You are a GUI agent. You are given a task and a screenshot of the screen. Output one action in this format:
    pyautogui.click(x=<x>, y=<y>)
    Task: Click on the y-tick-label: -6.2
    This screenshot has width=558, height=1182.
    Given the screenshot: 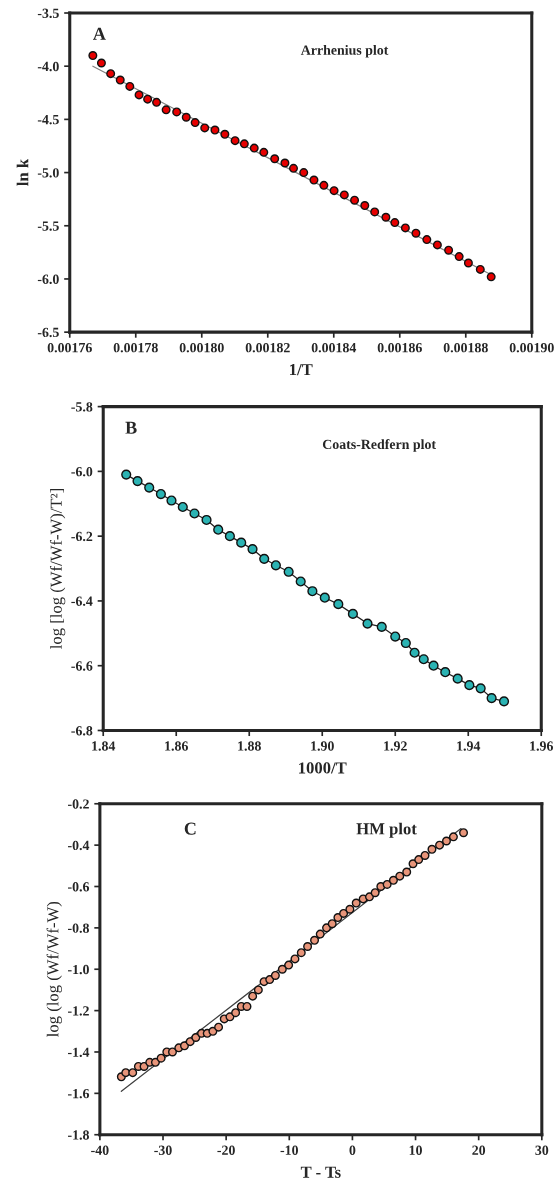 What is the action you would take?
    pyautogui.click(x=82, y=536)
    